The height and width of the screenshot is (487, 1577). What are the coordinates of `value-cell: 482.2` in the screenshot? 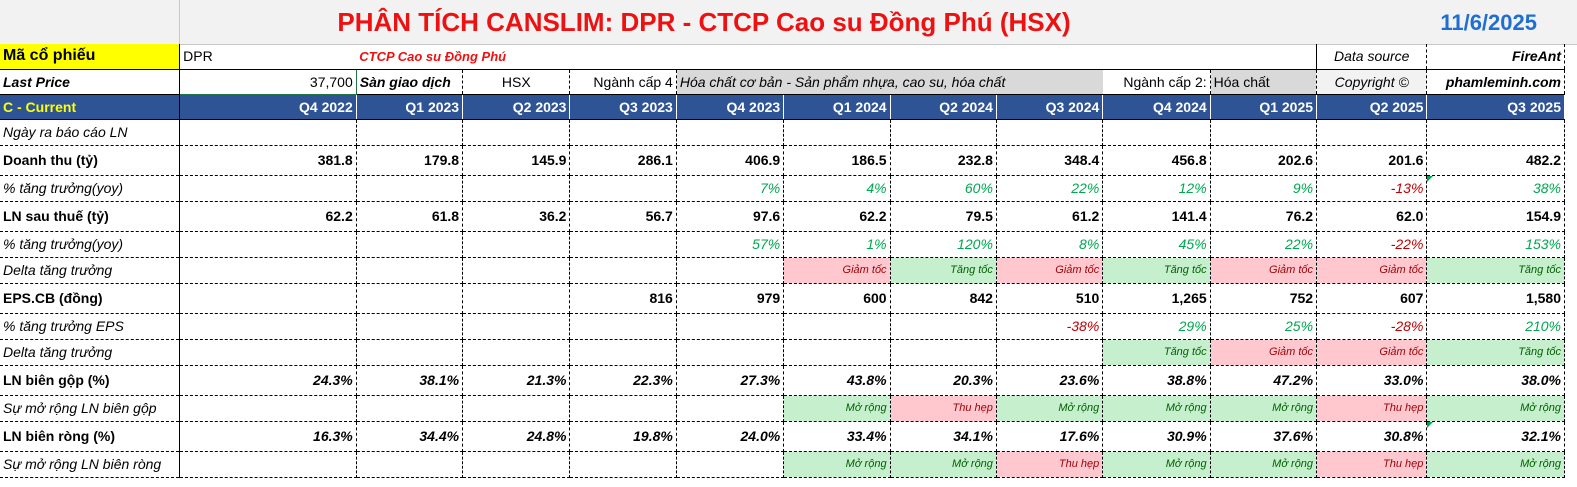 It's located at (1495, 160).